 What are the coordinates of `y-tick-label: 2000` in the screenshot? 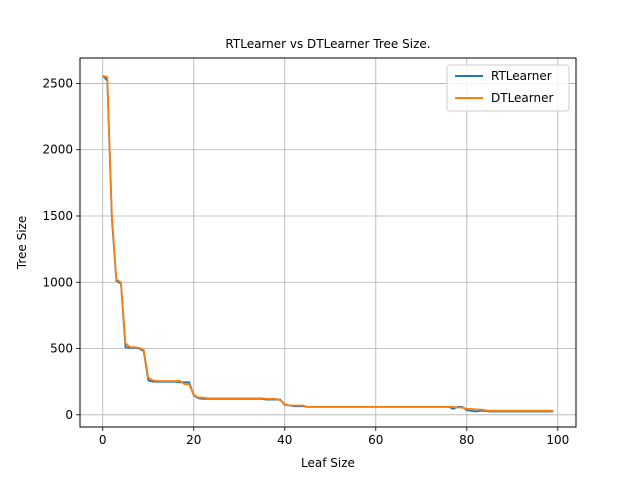 It's located at (57, 150).